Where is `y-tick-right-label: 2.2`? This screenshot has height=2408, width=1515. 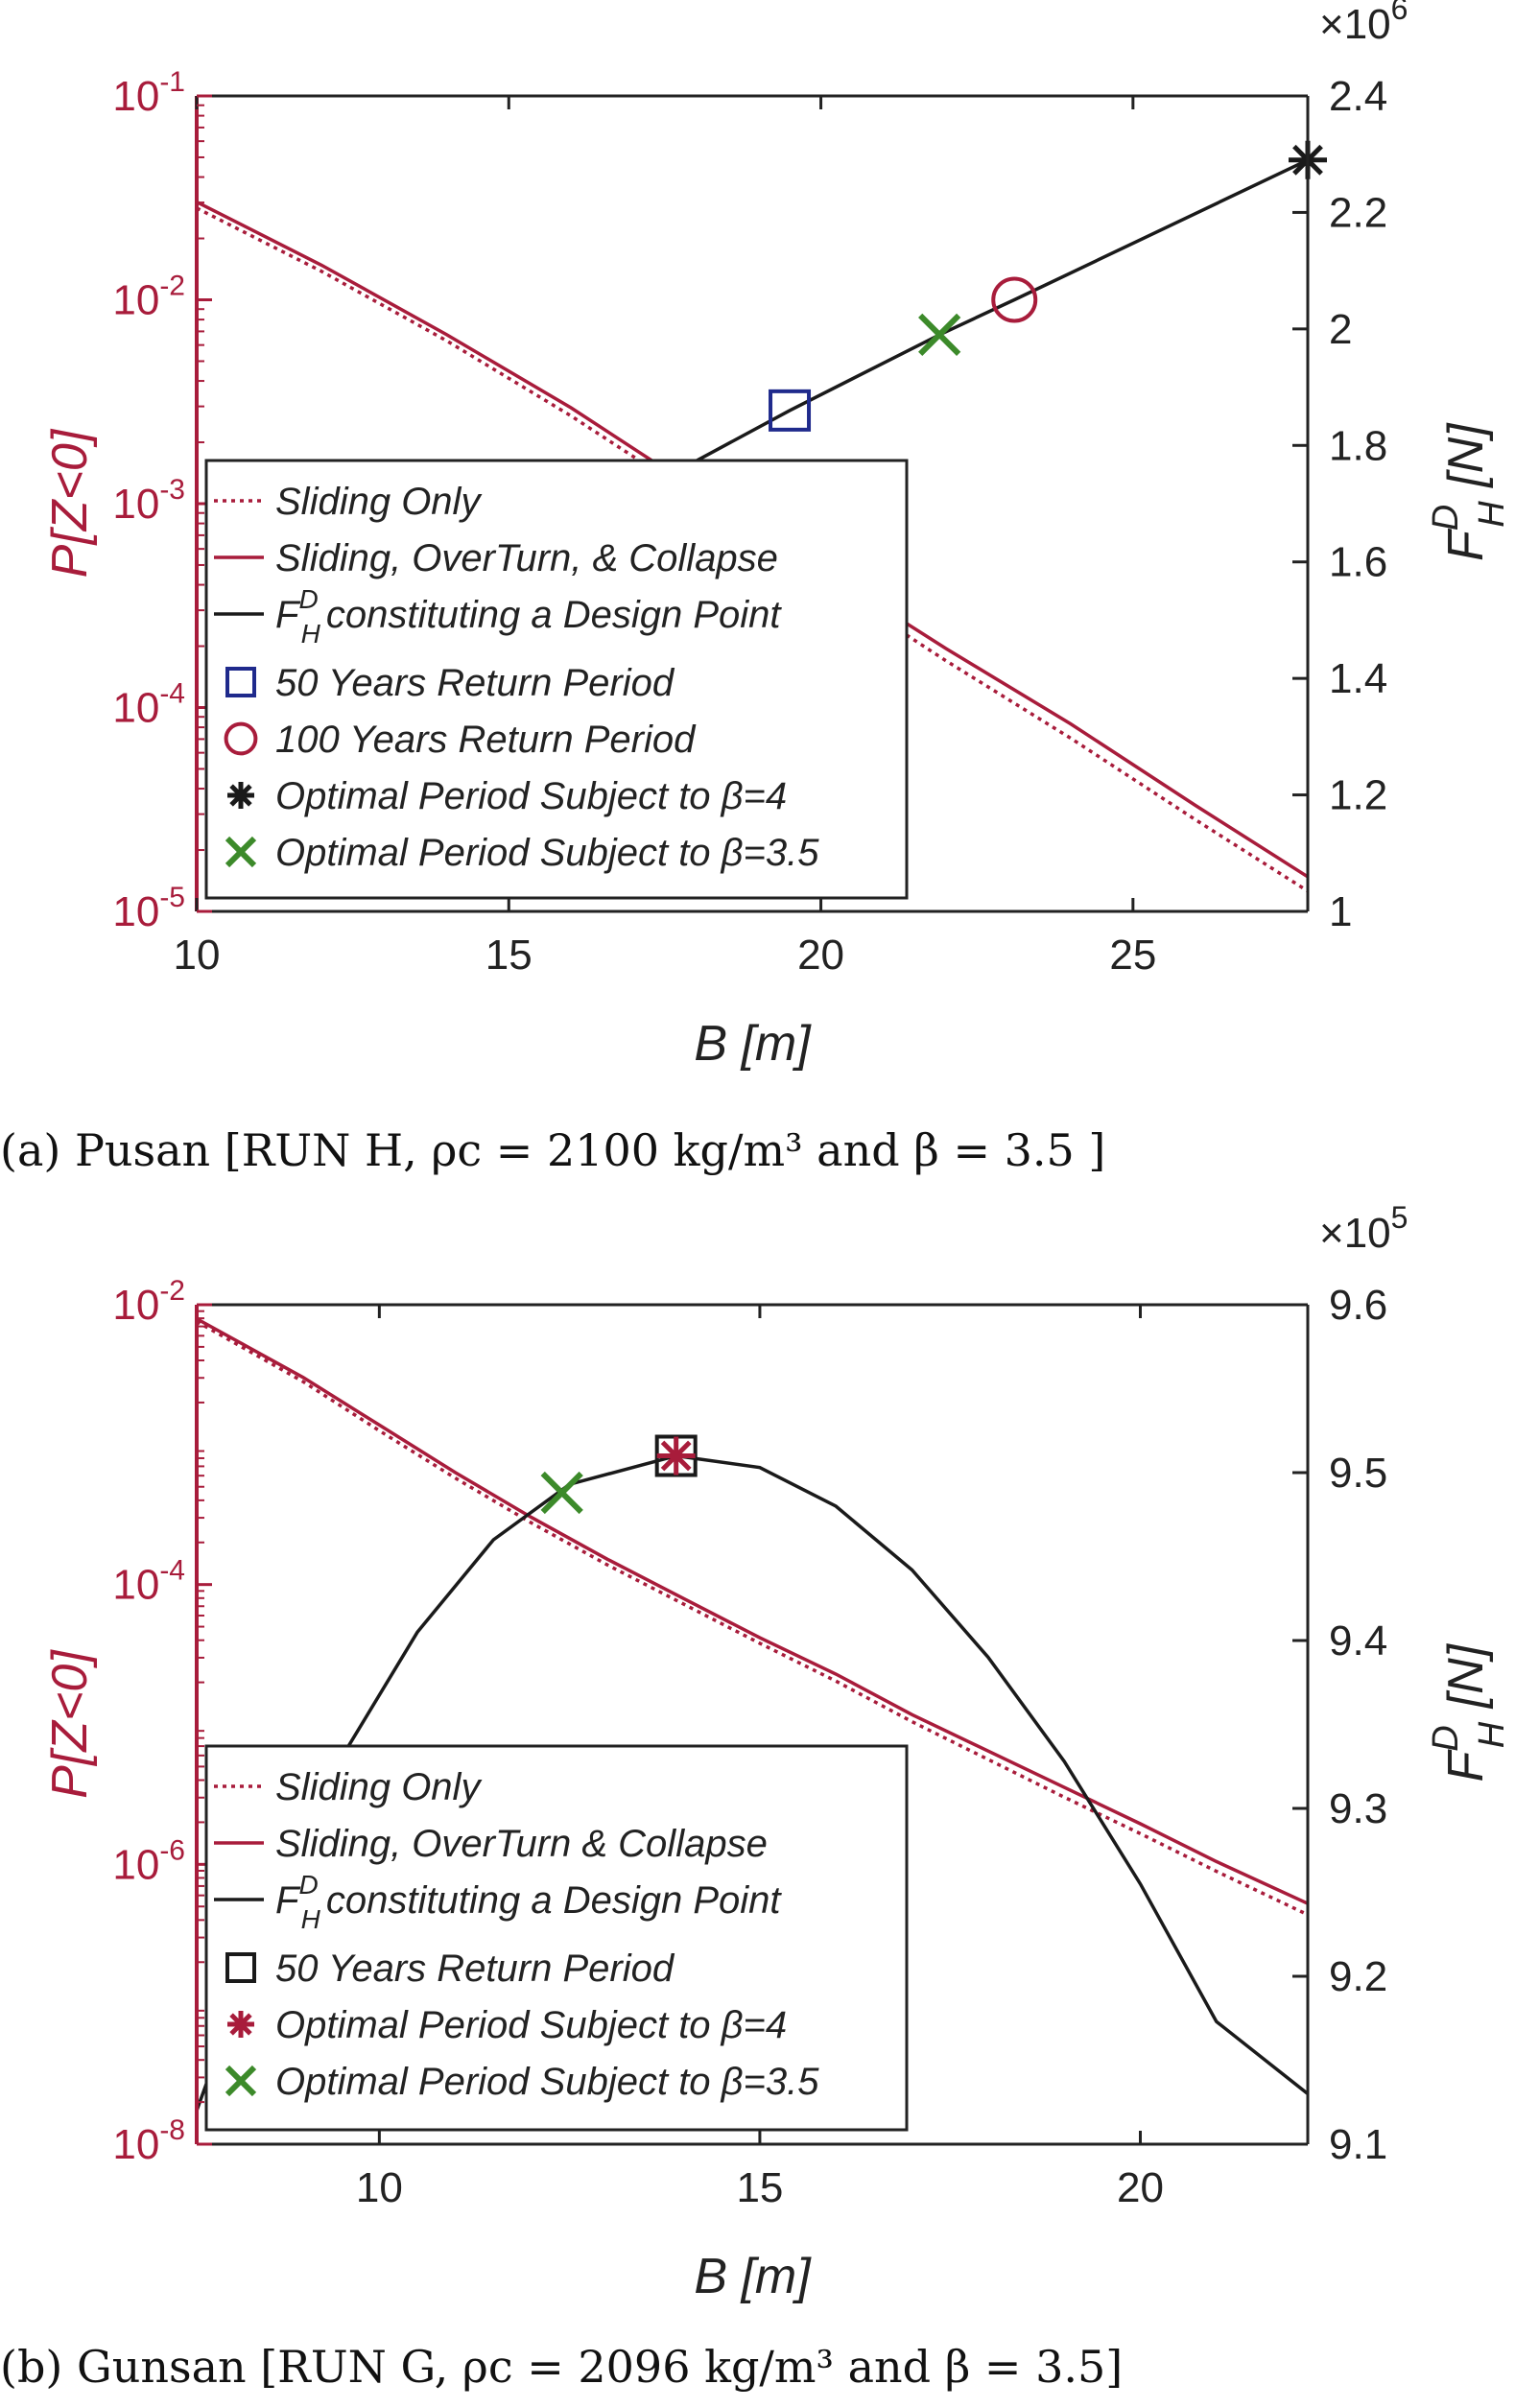 y-tick-right-label: 2.2 is located at coordinates (1358, 212).